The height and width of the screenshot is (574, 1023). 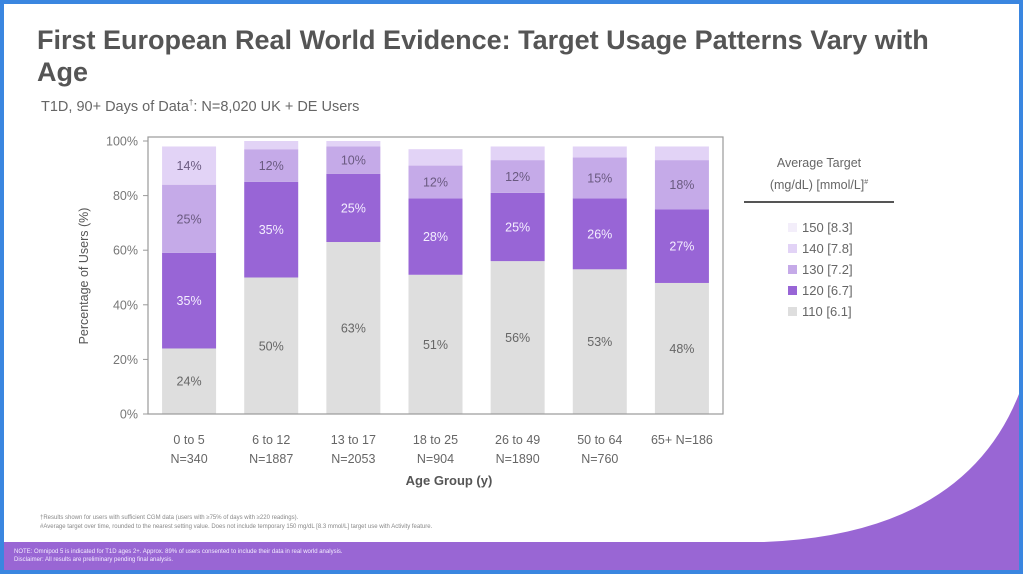 I want to click on legend-title-mark: #, so click(x=866, y=182).